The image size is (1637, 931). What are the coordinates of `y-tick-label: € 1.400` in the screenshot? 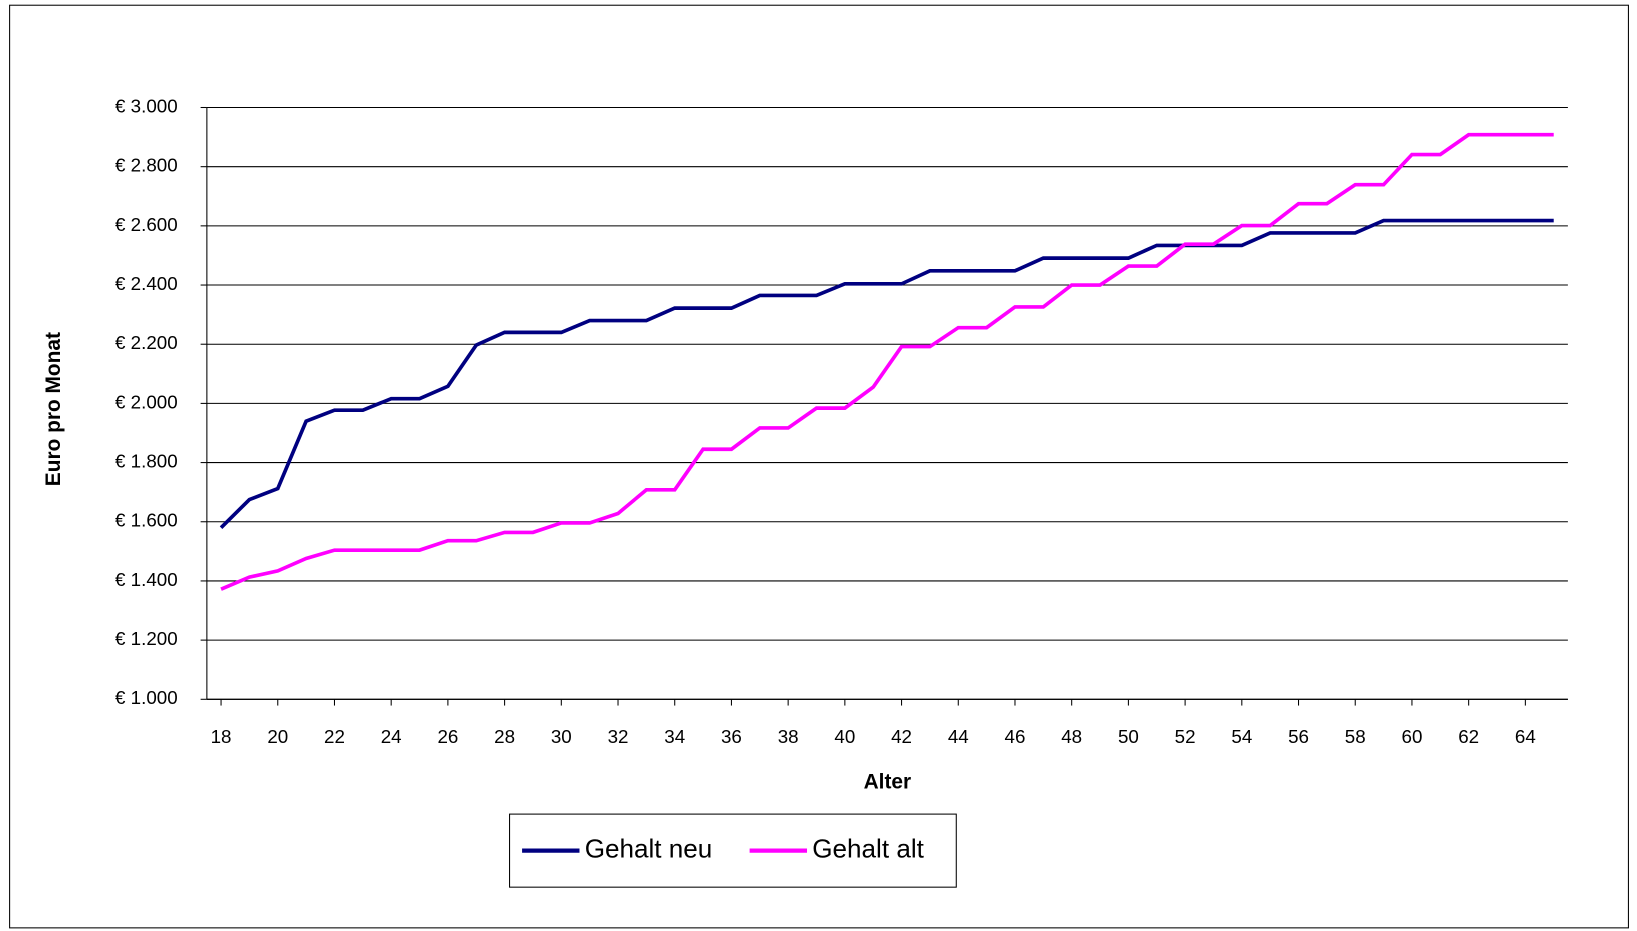 It's located at (146, 579).